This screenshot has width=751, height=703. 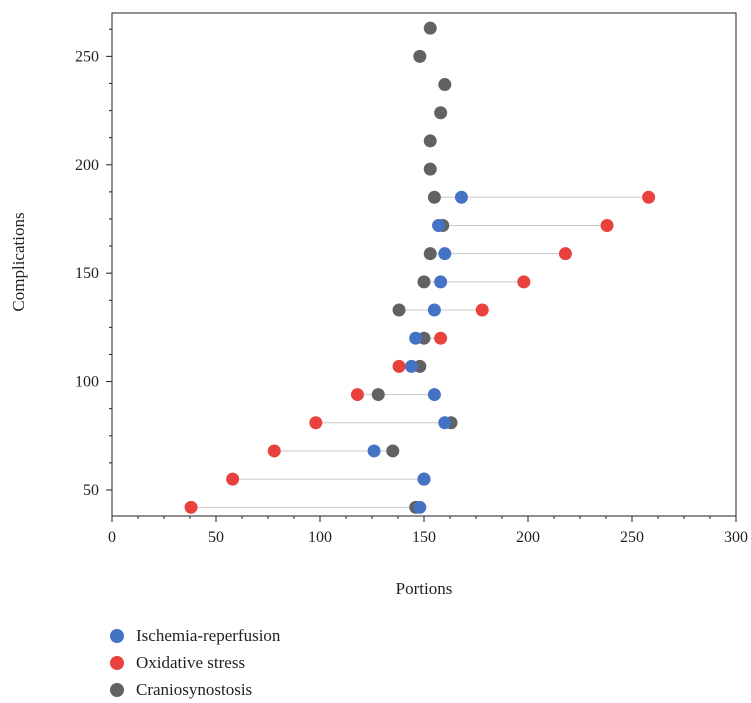 What do you see at coordinates (87, 273) in the screenshot?
I see `y-tick-label: 150` at bounding box center [87, 273].